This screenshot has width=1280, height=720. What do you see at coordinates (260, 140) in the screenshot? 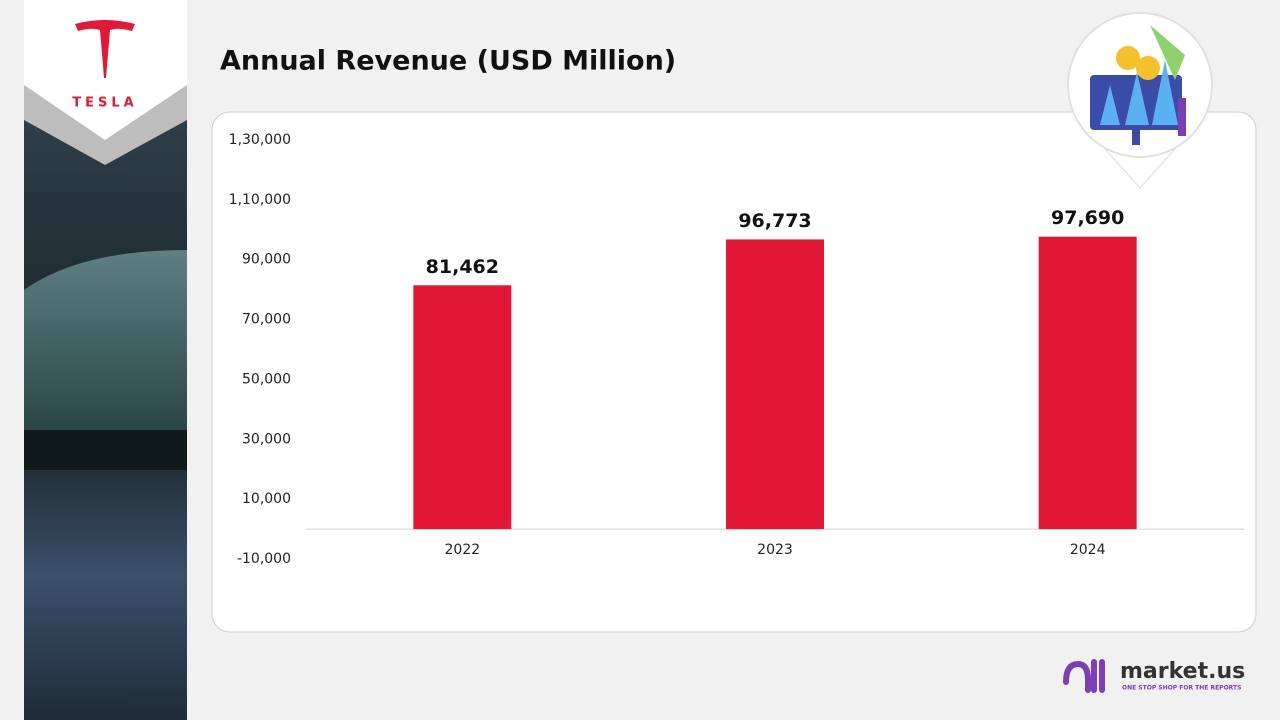
I see `y-tick-label: 1,30,000` at bounding box center [260, 140].